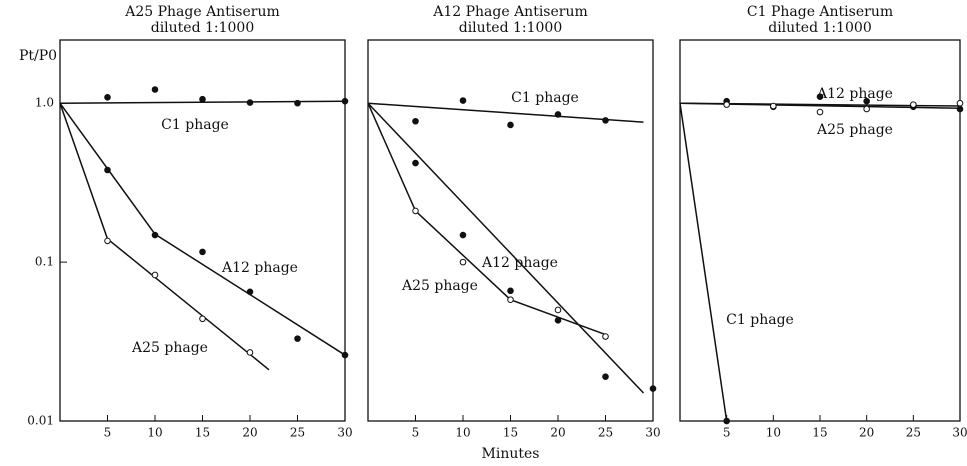 The image size is (967, 466). What do you see at coordinates (44, 262) in the screenshot?
I see `y-tick-label: 0.1` at bounding box center [44, 262].